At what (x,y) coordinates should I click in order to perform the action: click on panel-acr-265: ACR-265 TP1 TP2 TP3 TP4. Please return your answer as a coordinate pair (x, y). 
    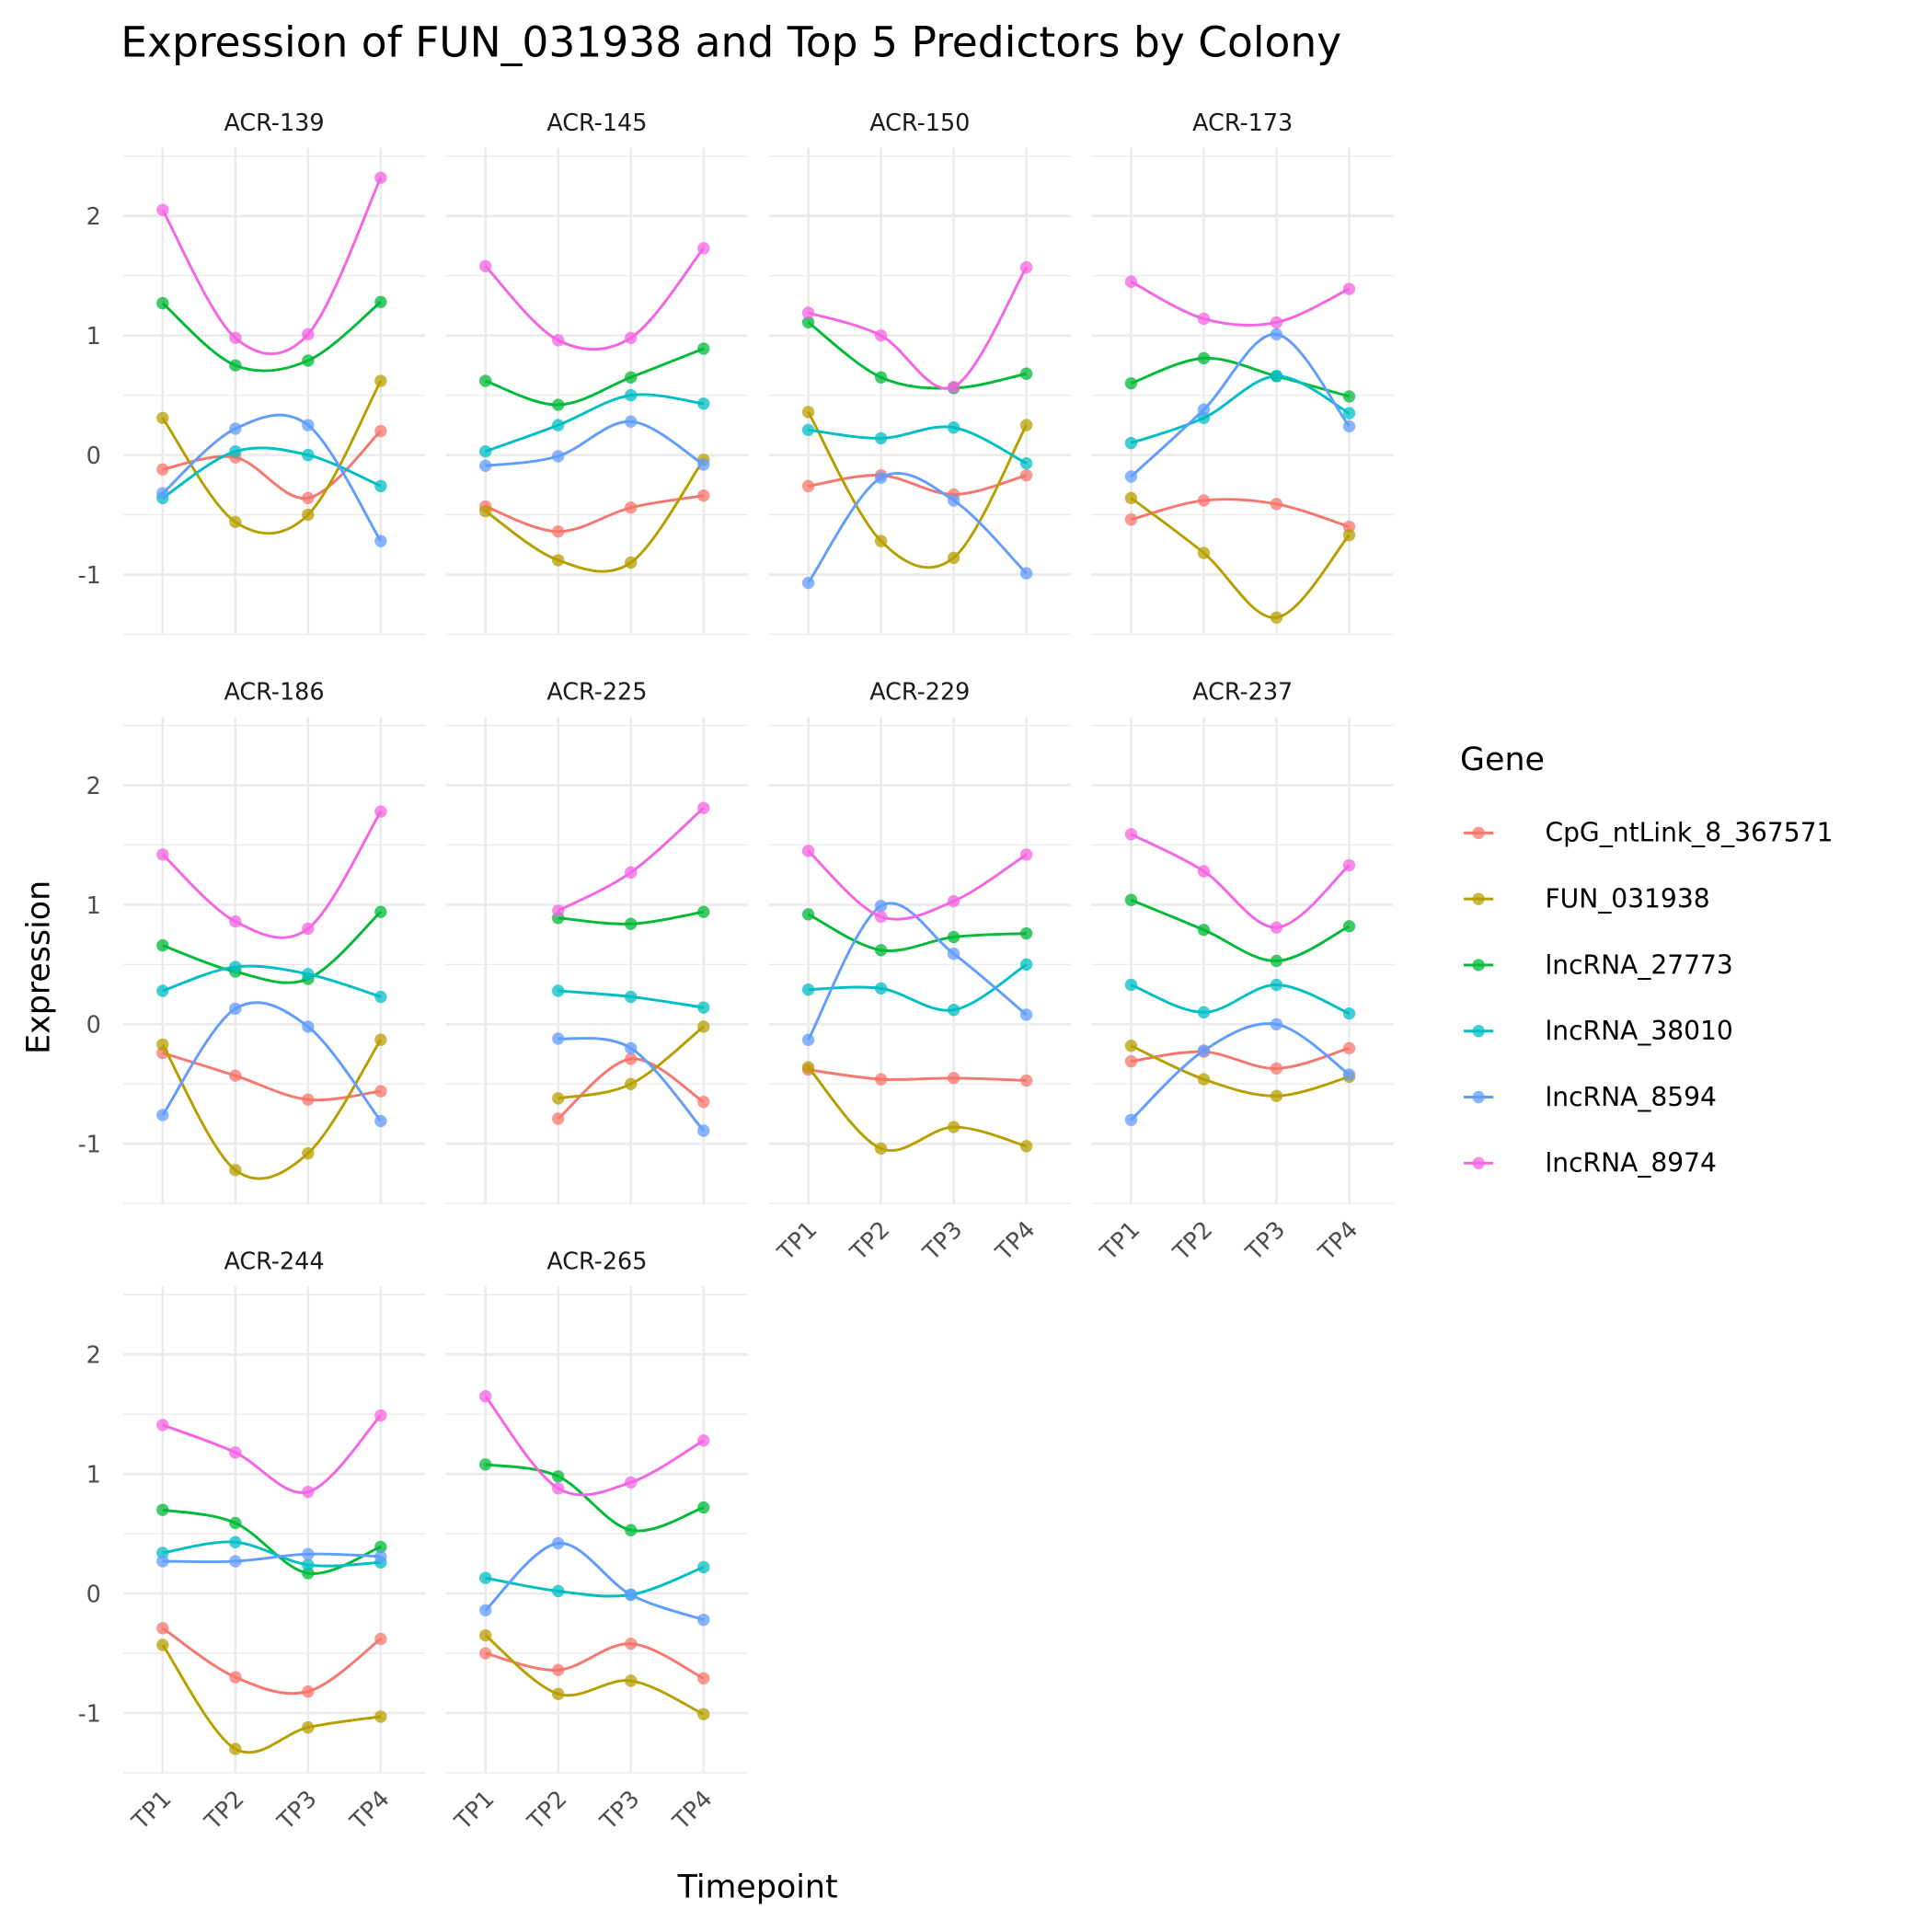
    Looking at the image, I should click on (596, 1541).